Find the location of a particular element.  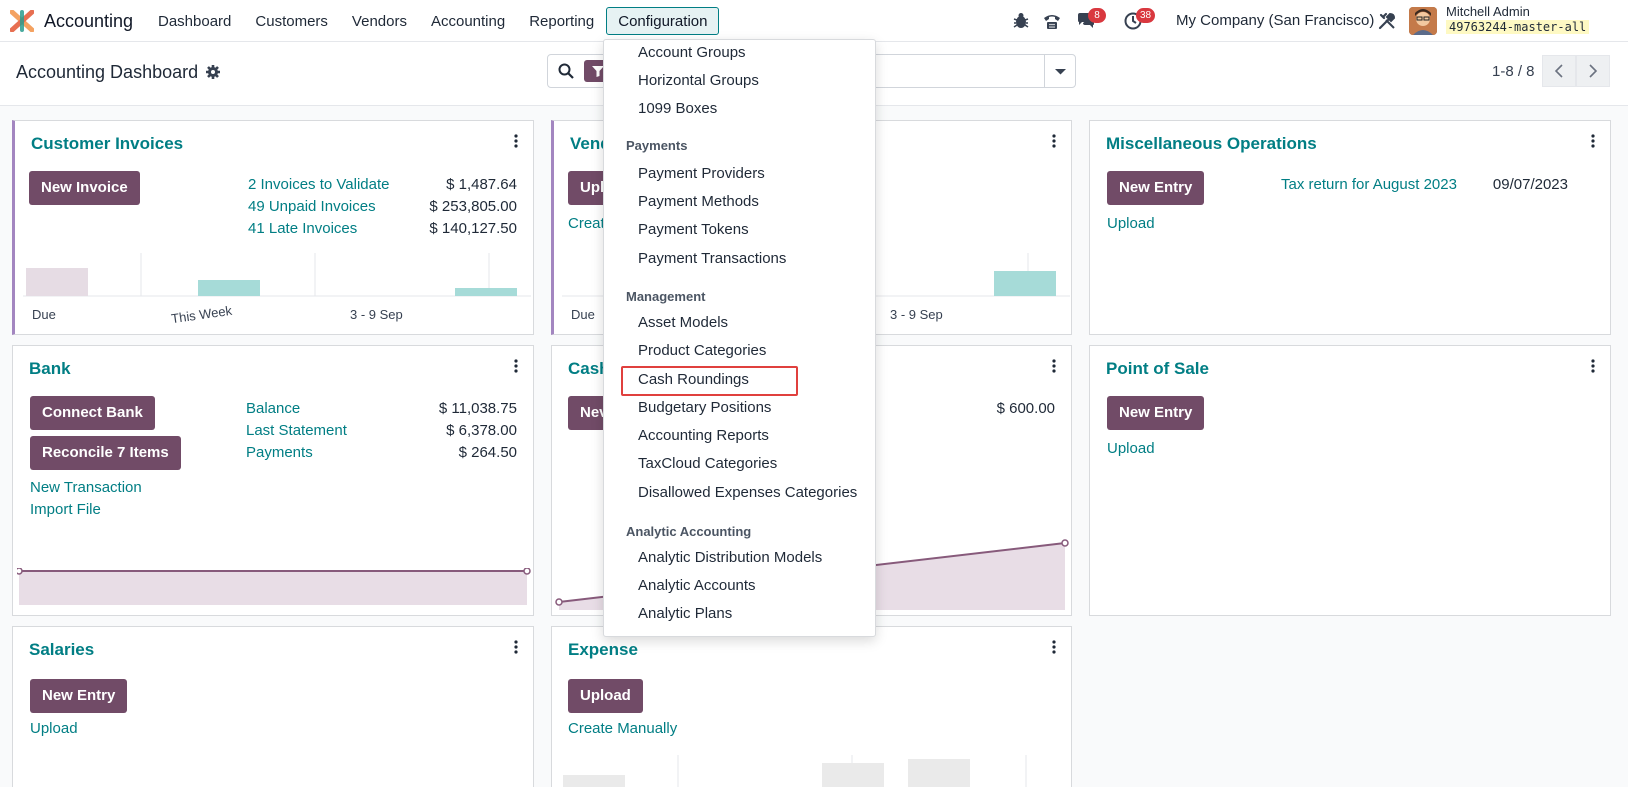

new-transaction-link: New Transaction is located at coordinates (86, 487).